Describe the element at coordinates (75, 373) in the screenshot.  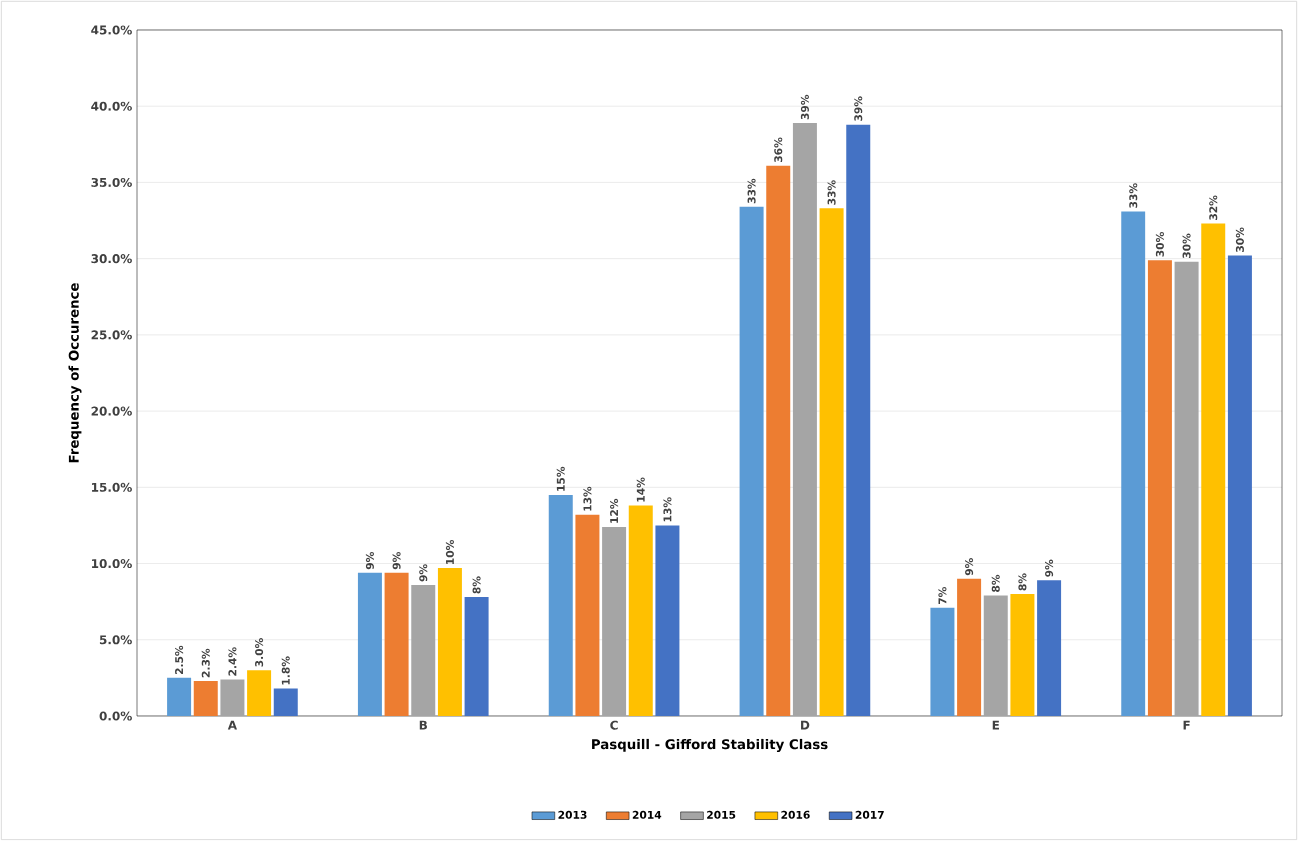
I see `y-axis-title: Frequency of Occurence` at that location.